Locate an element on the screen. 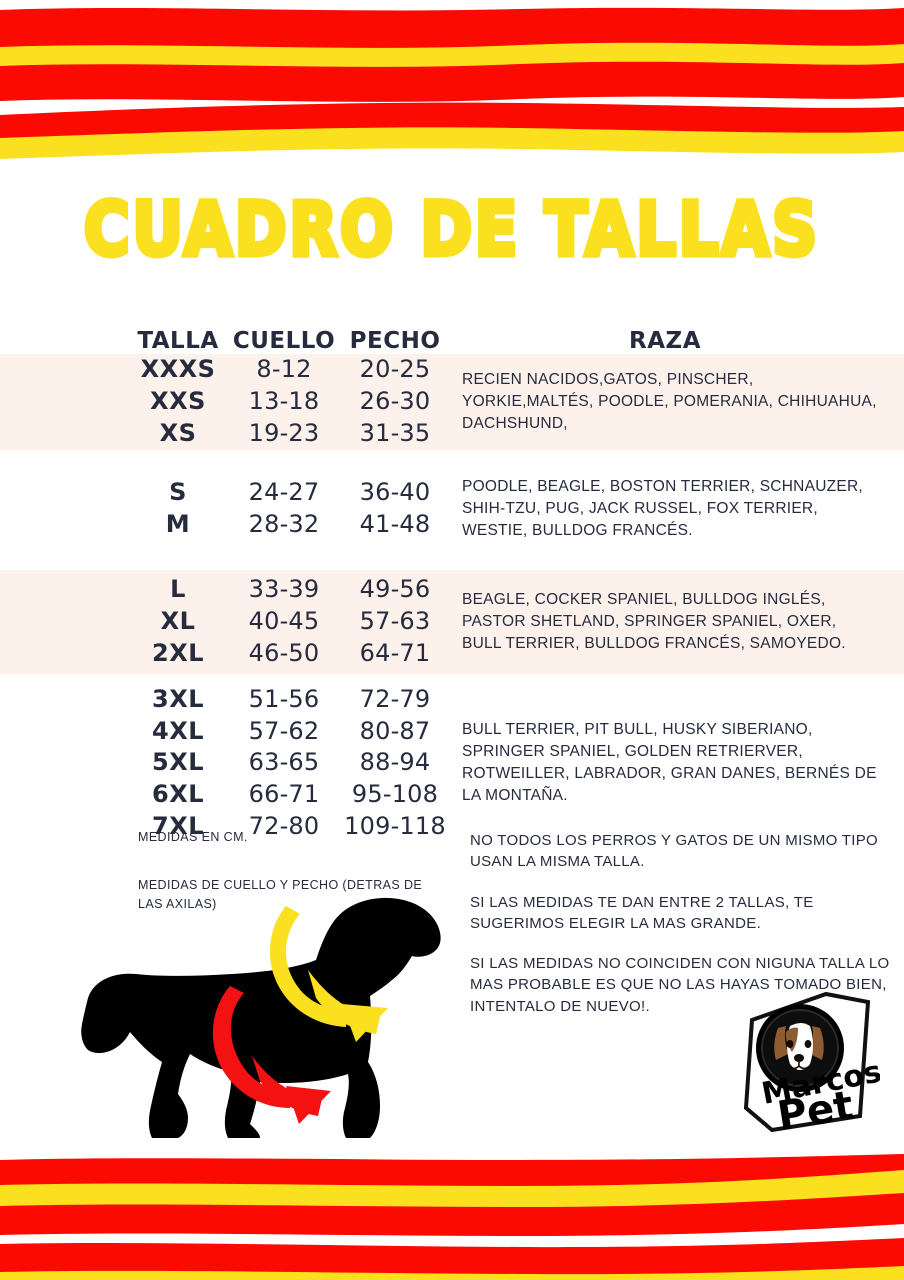 This screenshot has width=904, height=1280. cell-talla: 4XL is located at coordinates (178, 730).